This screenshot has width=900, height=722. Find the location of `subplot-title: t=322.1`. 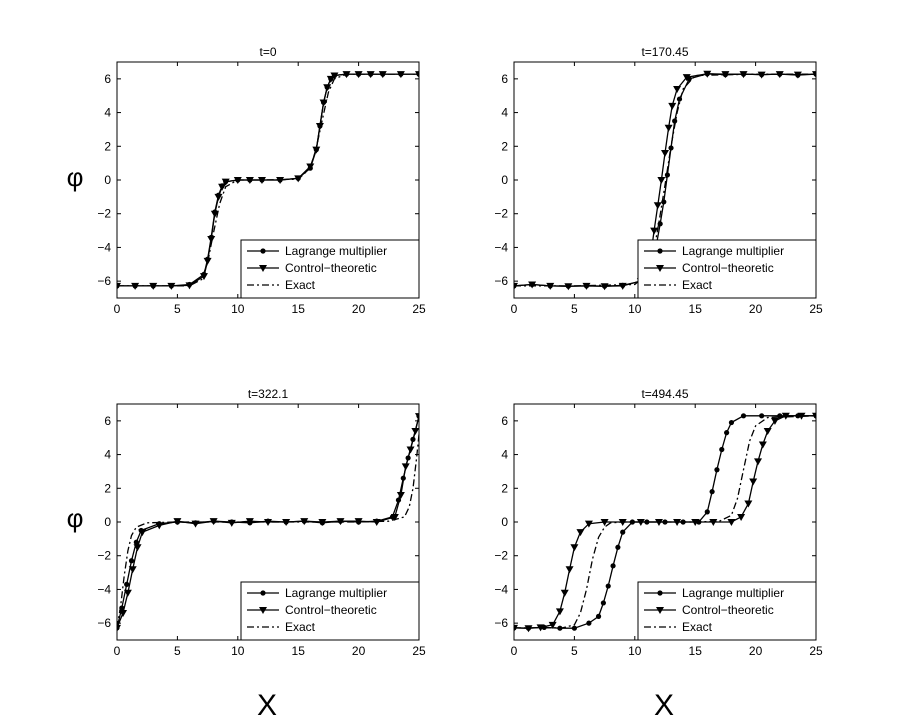

subplot-title: t=322.1 is located at coordinates (268, 394).